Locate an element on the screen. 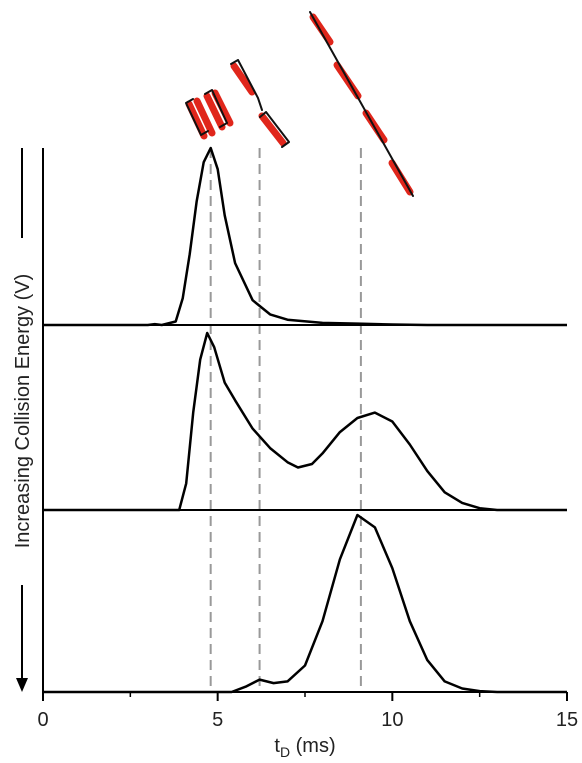 The image size is (582, 763). y-axis-label: Increasing Collision Energy (V) is located at coordinates (23, 411).